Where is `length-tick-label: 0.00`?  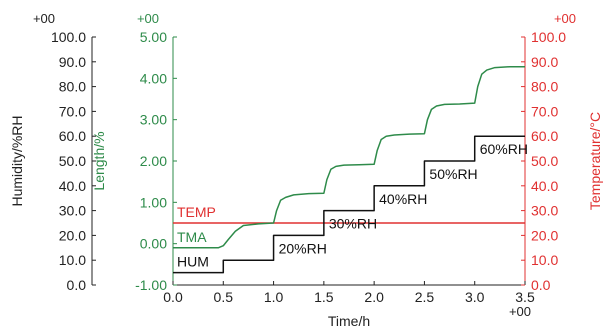
length-tick-label: 0.00 is located at coordinates (153, 244).